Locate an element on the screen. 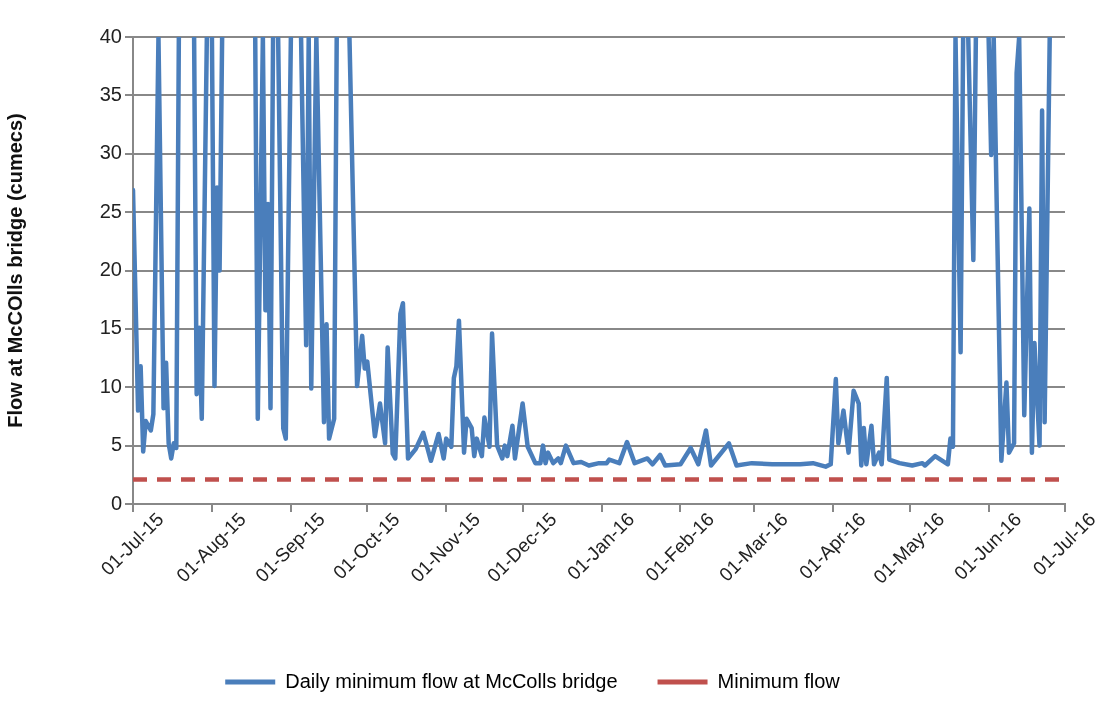 This screenshot has height=702, width=1117. y-tick-label: 35 is located at coordinates (110, 93).